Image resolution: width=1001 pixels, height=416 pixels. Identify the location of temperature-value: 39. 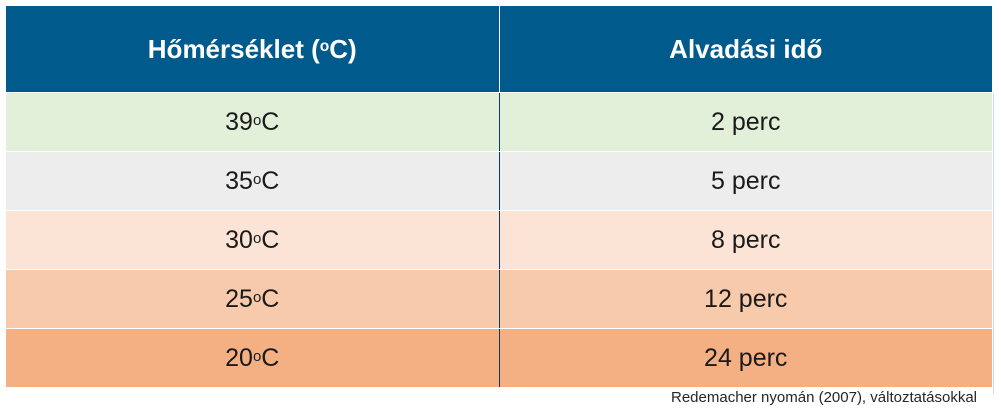
(239, 121).